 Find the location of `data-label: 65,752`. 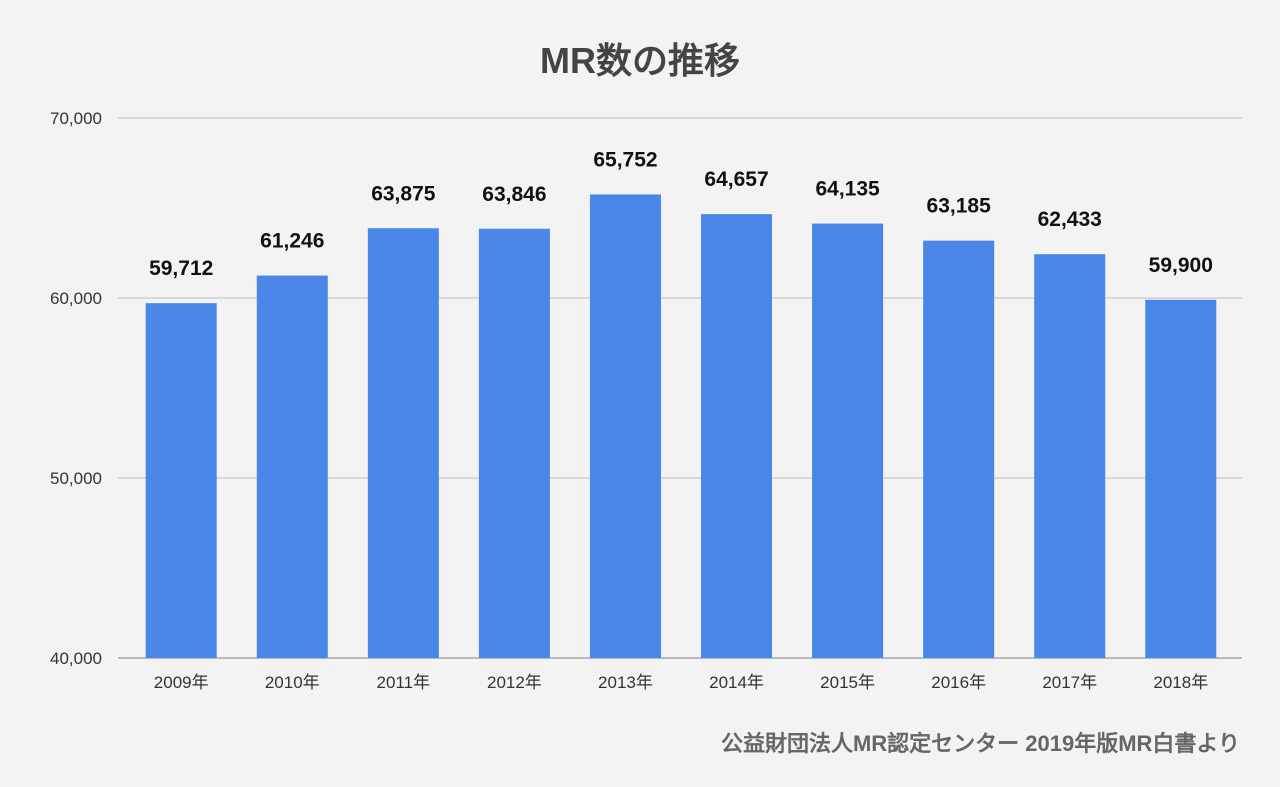

data-label: 65,752 is located at coordinates (625, 159).